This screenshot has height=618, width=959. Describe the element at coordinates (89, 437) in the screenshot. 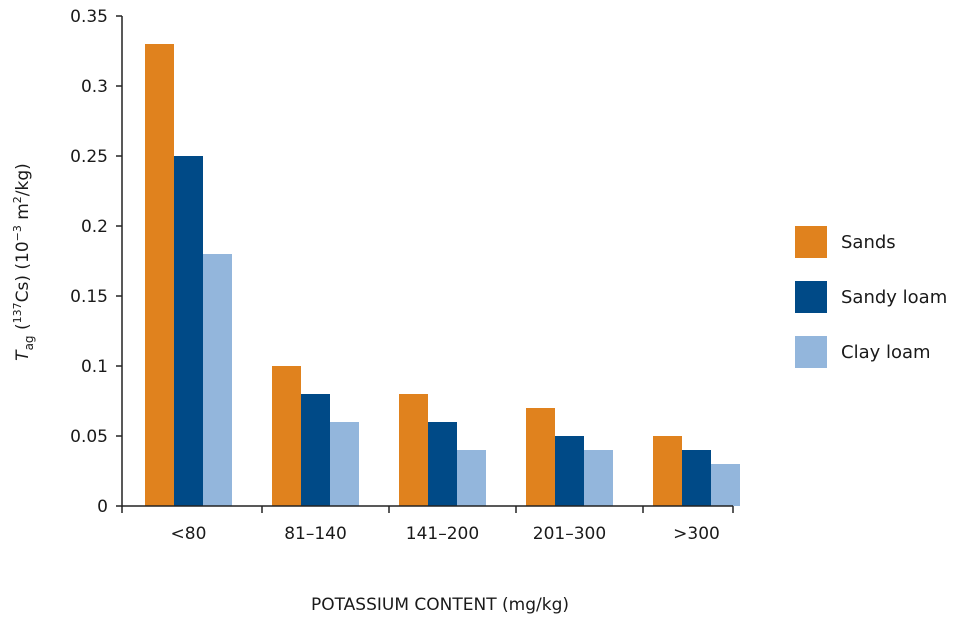

I see `y-tick-label-1: 0.05` at that location.